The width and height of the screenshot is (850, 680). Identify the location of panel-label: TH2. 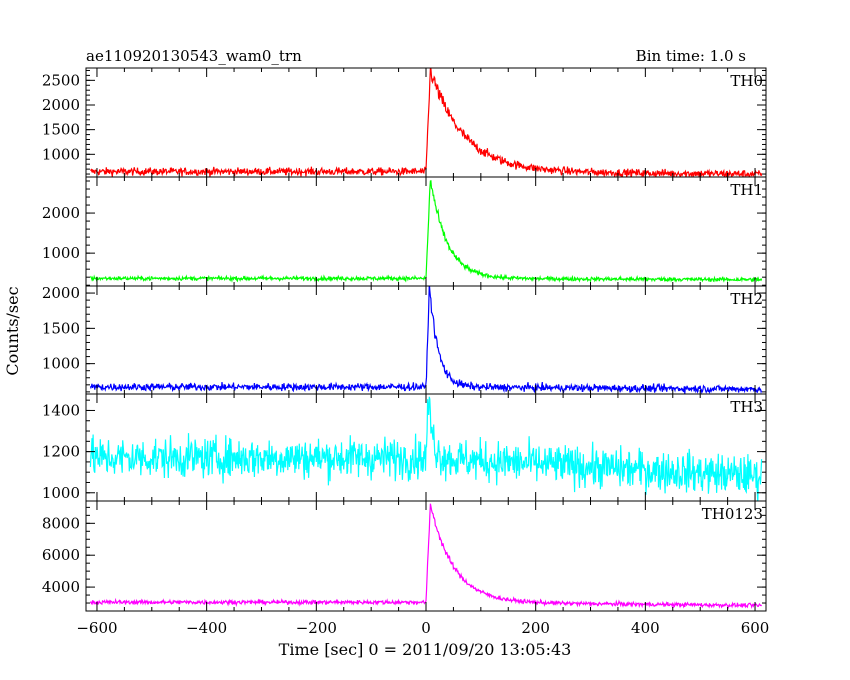
(746, 299).